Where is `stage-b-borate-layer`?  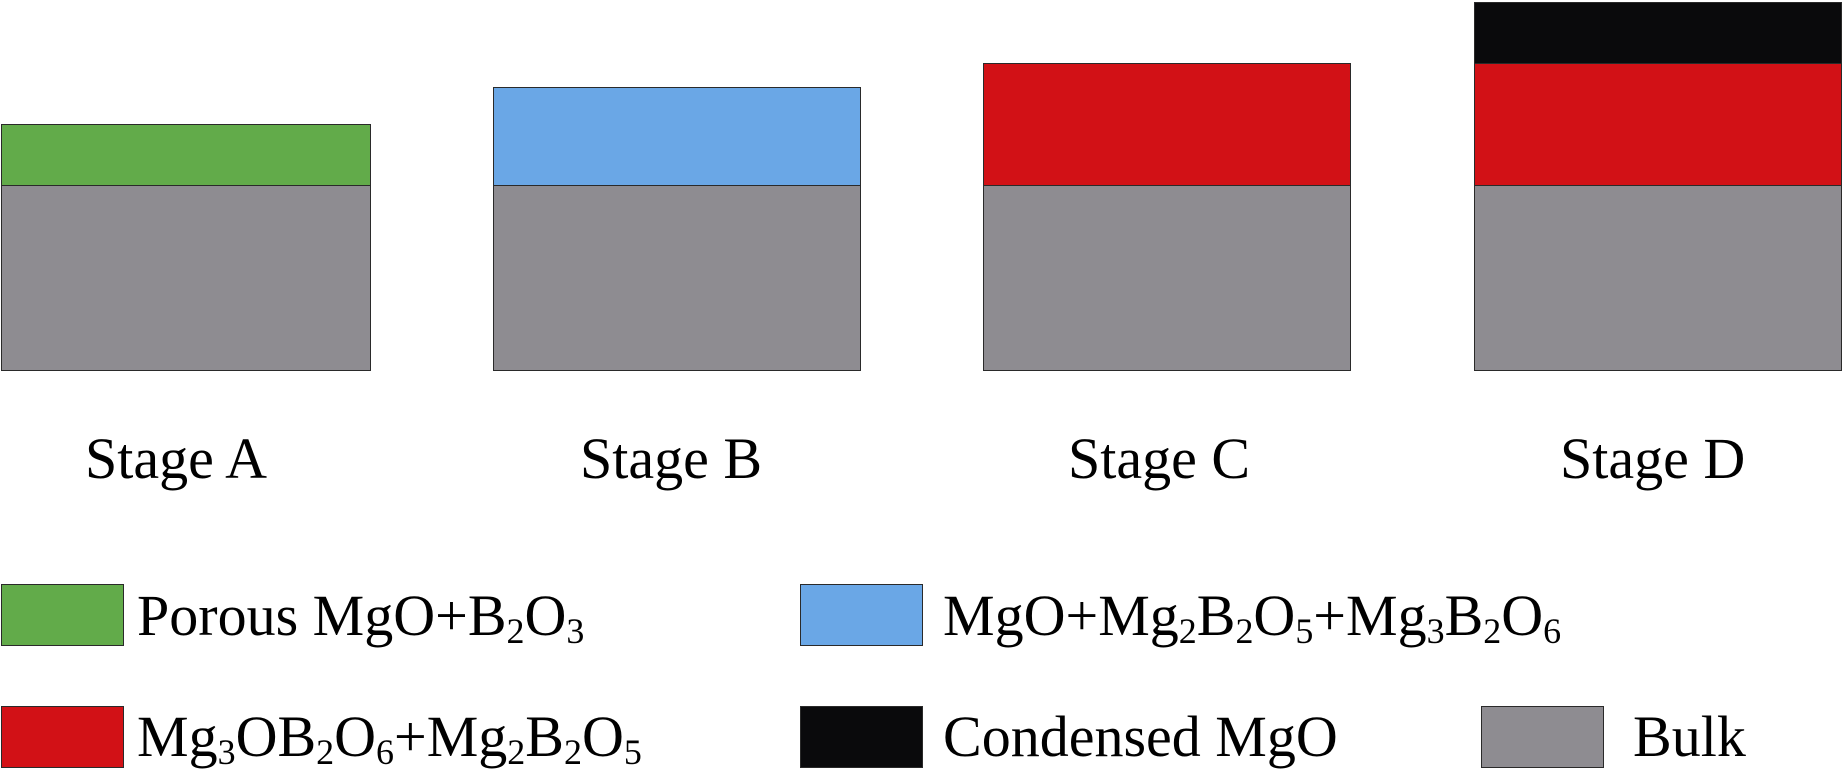
stage-b-borate-layer is located at coordinates (677, 137).